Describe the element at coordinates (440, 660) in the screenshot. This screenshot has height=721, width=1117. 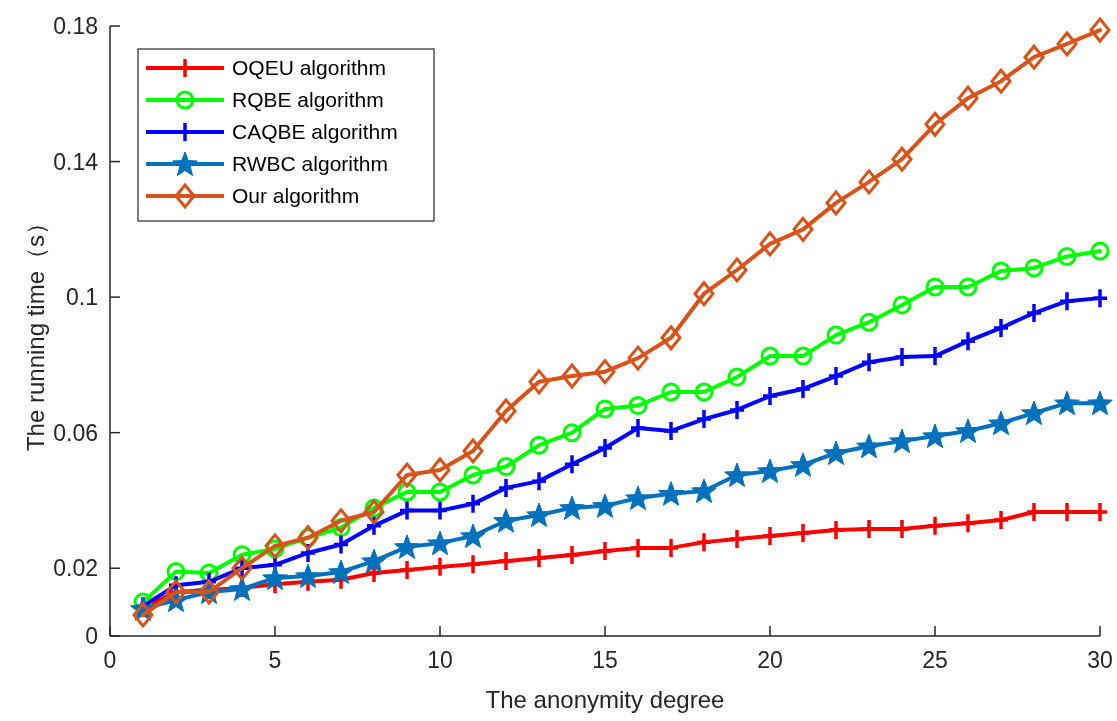
I see `x-tick-label: 10` at that location.